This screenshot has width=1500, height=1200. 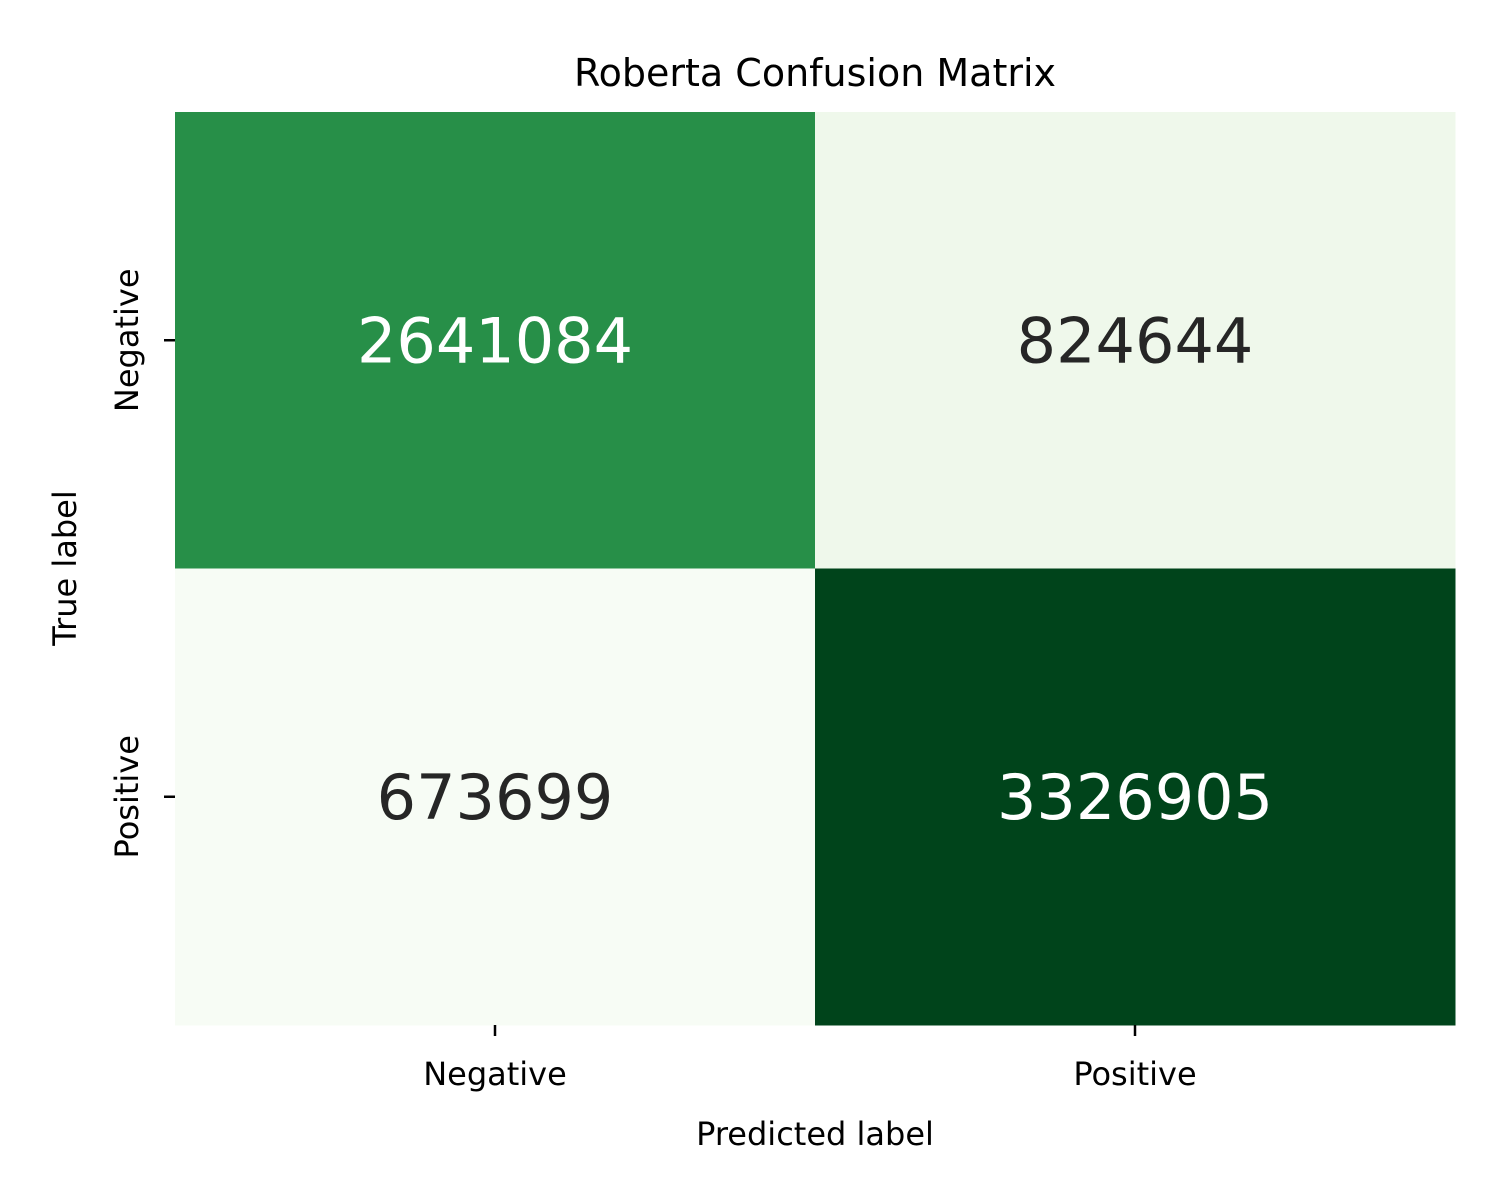 I want to click on chart-title: Roberta Confusion Matrix, so click(x=815, y=73).